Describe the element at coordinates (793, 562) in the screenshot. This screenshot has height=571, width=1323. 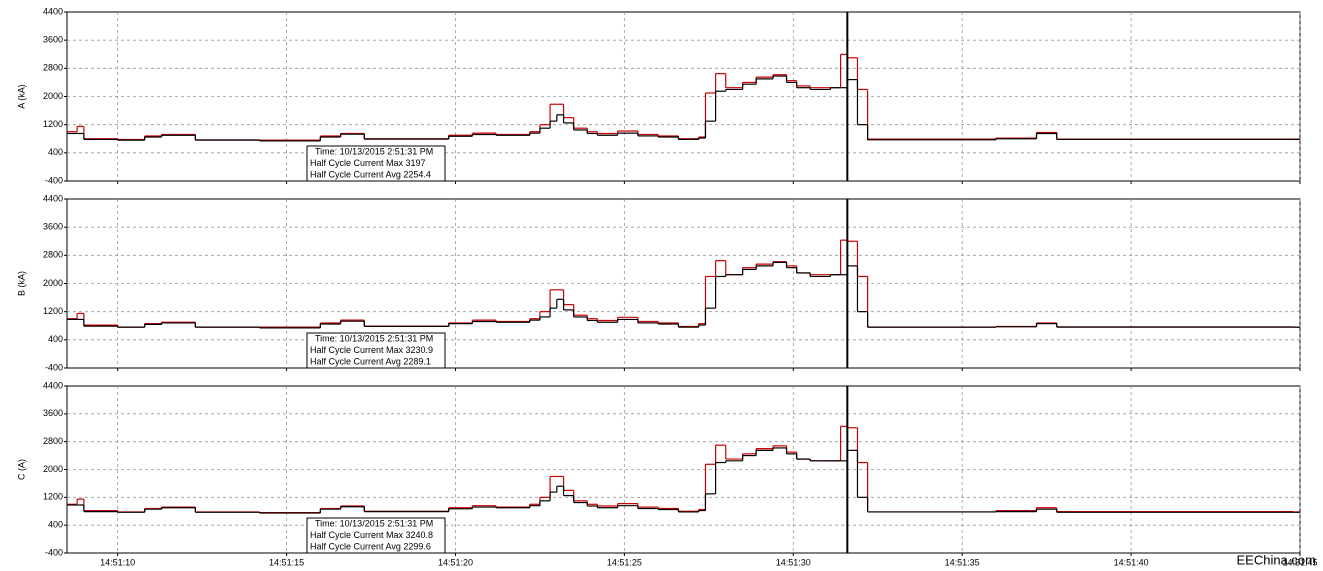
I see `x-tick-label: 14:51:30` at that location.